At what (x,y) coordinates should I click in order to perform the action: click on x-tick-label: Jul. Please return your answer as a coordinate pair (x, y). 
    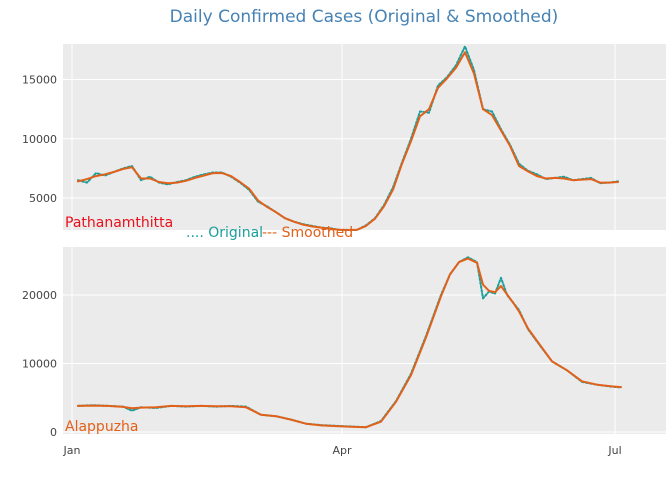
    Looking at the image, I should click on (614, 450).